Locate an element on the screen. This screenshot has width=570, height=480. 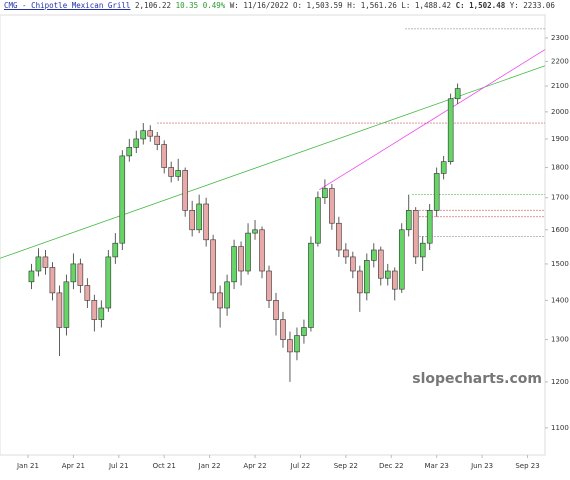
x-tick-label: Sep 23 is located at coordinates (527, 466).